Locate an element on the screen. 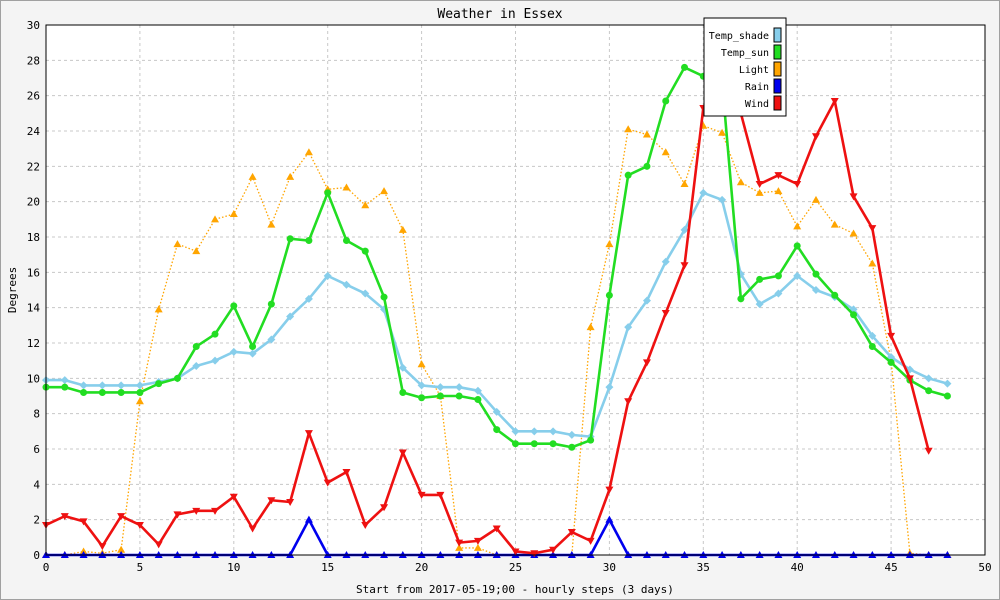  chart-title: Weather in Essex is located at coordinates (499, 14).